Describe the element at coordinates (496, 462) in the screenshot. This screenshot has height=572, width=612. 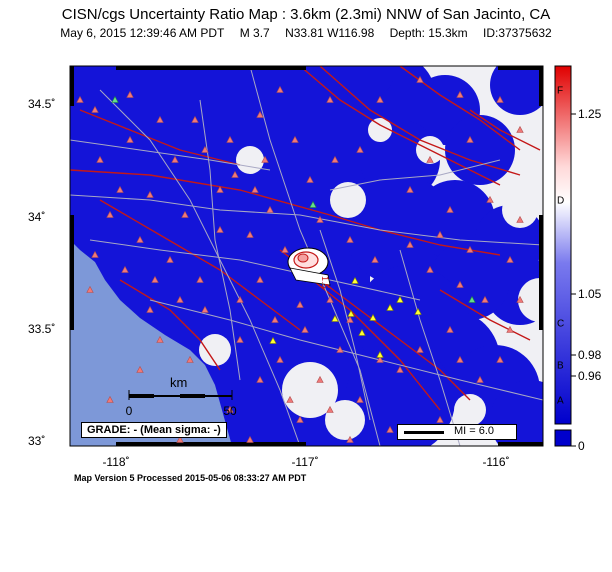
I see `x-tick-label: -116˚` at that location.